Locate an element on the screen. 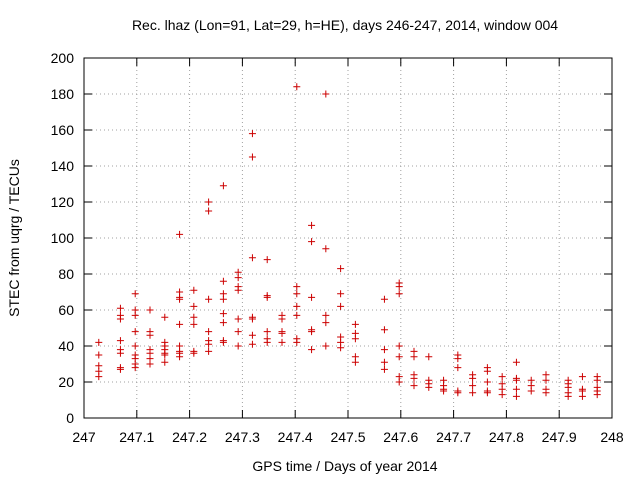 The image size is (640, 480). x-tick-label: 247.1 is located at coordinates (136, 437).